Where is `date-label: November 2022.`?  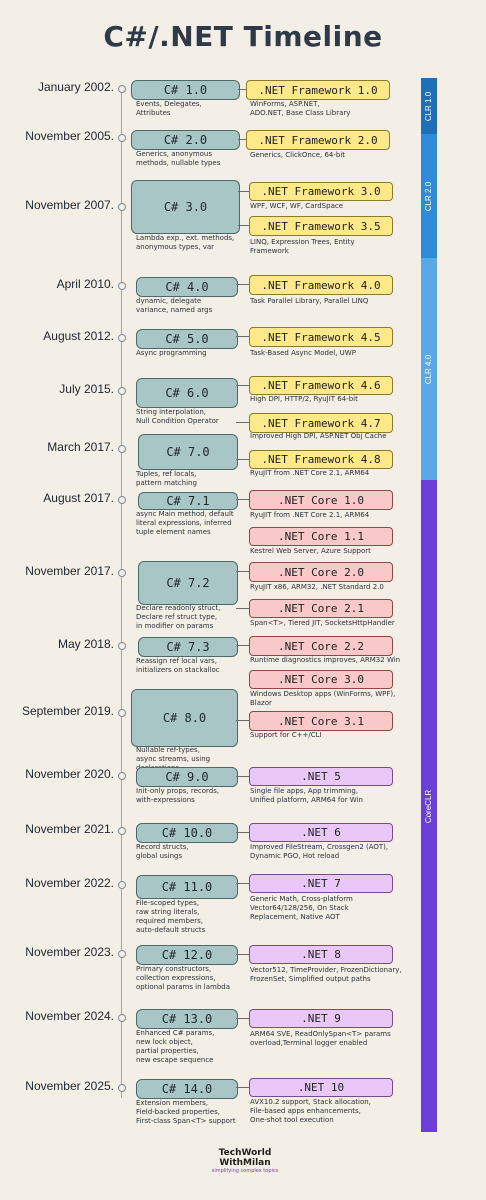 date-label: November 2022. is located at coordinates (69, 883).